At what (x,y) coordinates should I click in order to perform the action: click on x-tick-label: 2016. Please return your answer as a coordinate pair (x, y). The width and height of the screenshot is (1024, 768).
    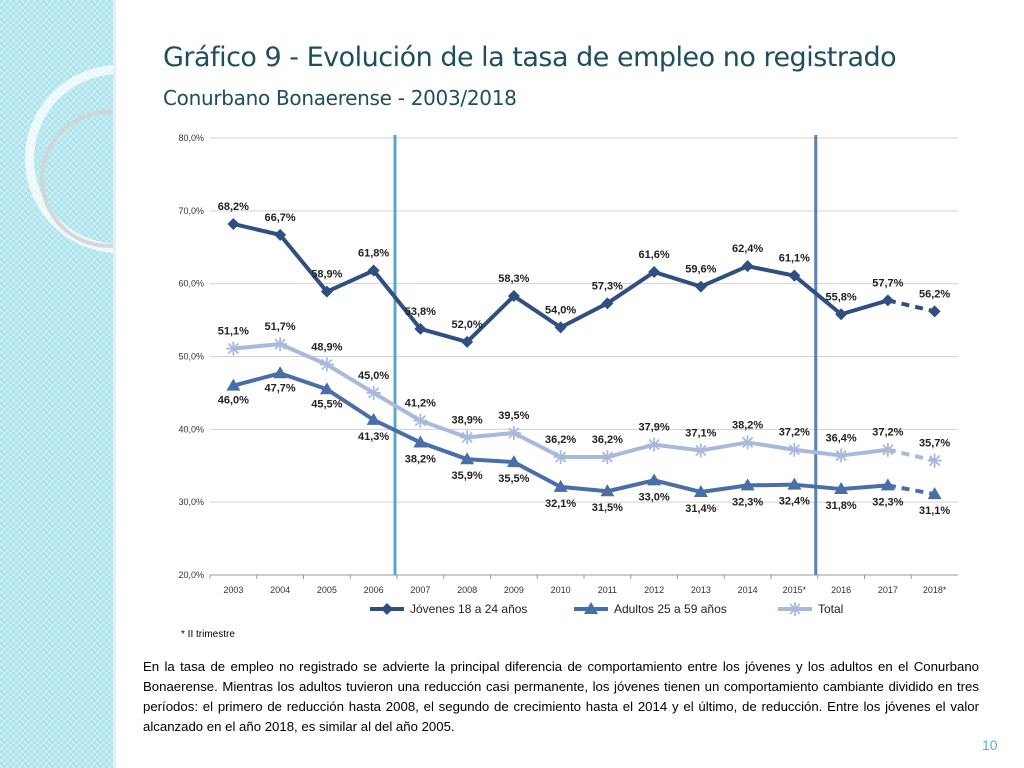
    Looking at the image, I should click on (841, 590).